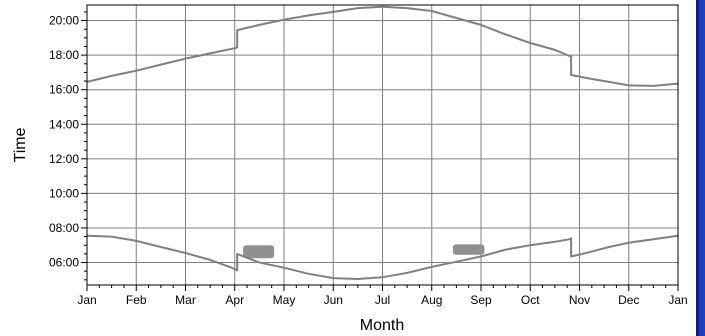 Image resolution: width=705 pixels, height=336 pixels. Describe the element at coordinates (64, 21) in the screenshot. I see `y-tick-label: 20:00` at that location.